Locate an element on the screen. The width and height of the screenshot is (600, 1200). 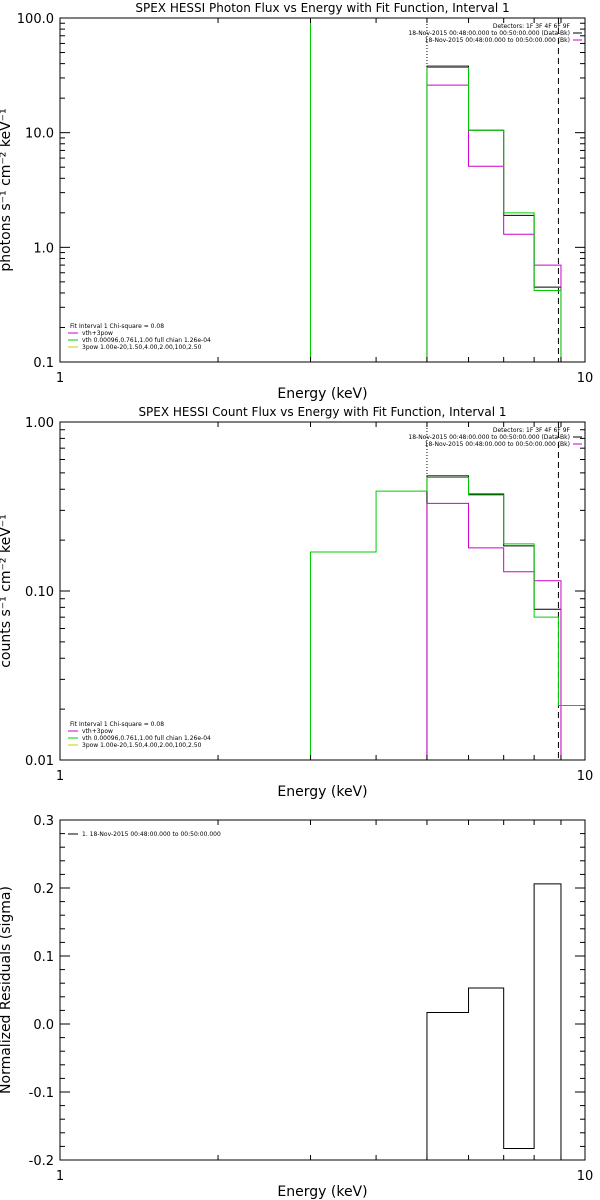
y-tick-label: 1.00 is located at coordinates (39, 423).